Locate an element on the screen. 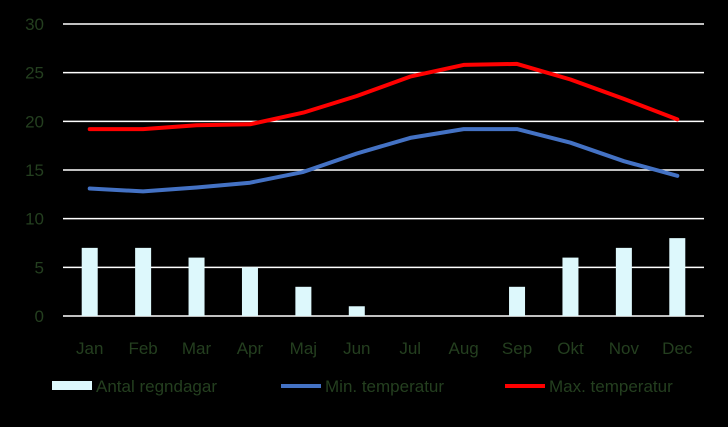  x-tick-label: Jul is located at coordinates (410, 348).